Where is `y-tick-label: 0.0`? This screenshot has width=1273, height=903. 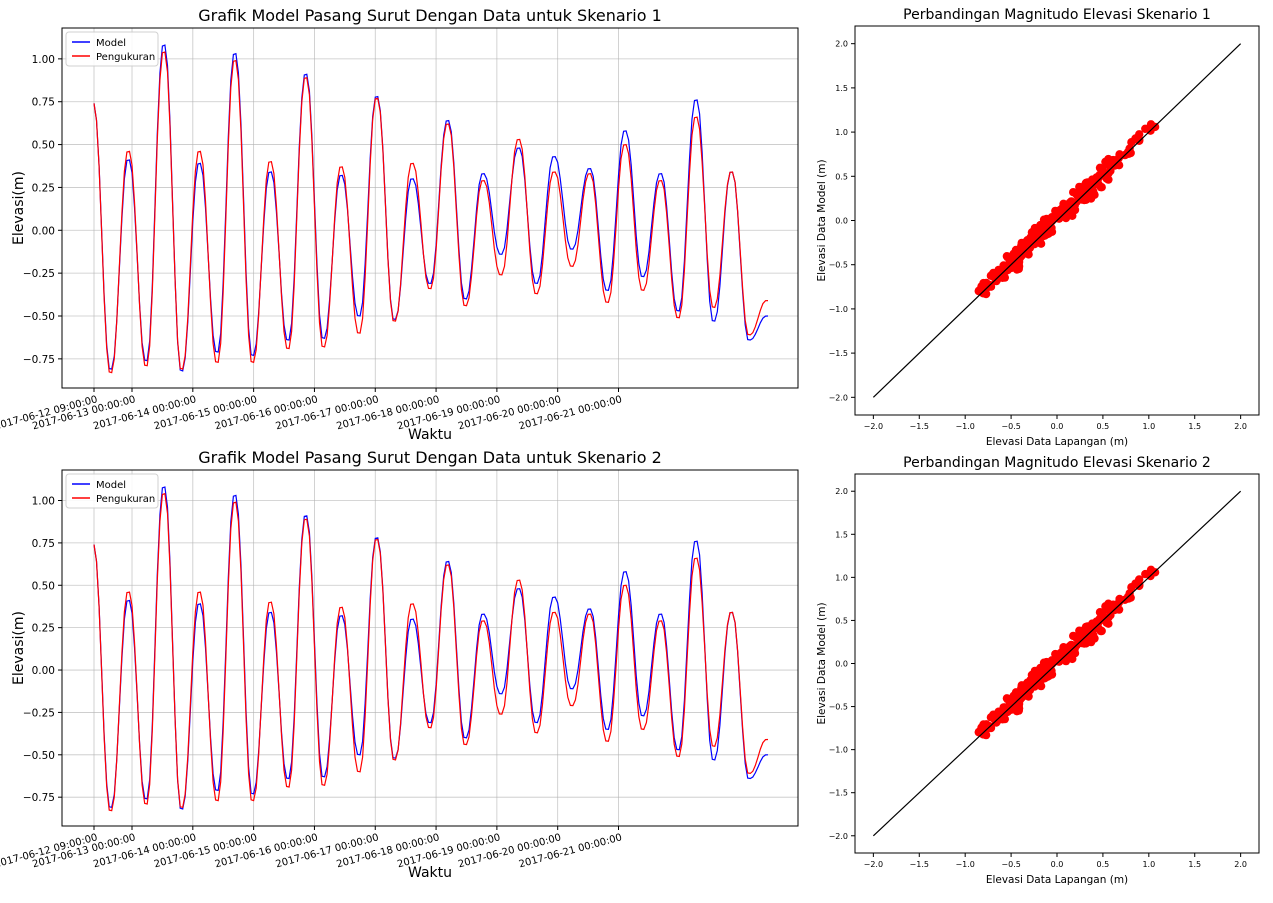 y-tick-label: 0.0 is located at coordinates (841, 221).